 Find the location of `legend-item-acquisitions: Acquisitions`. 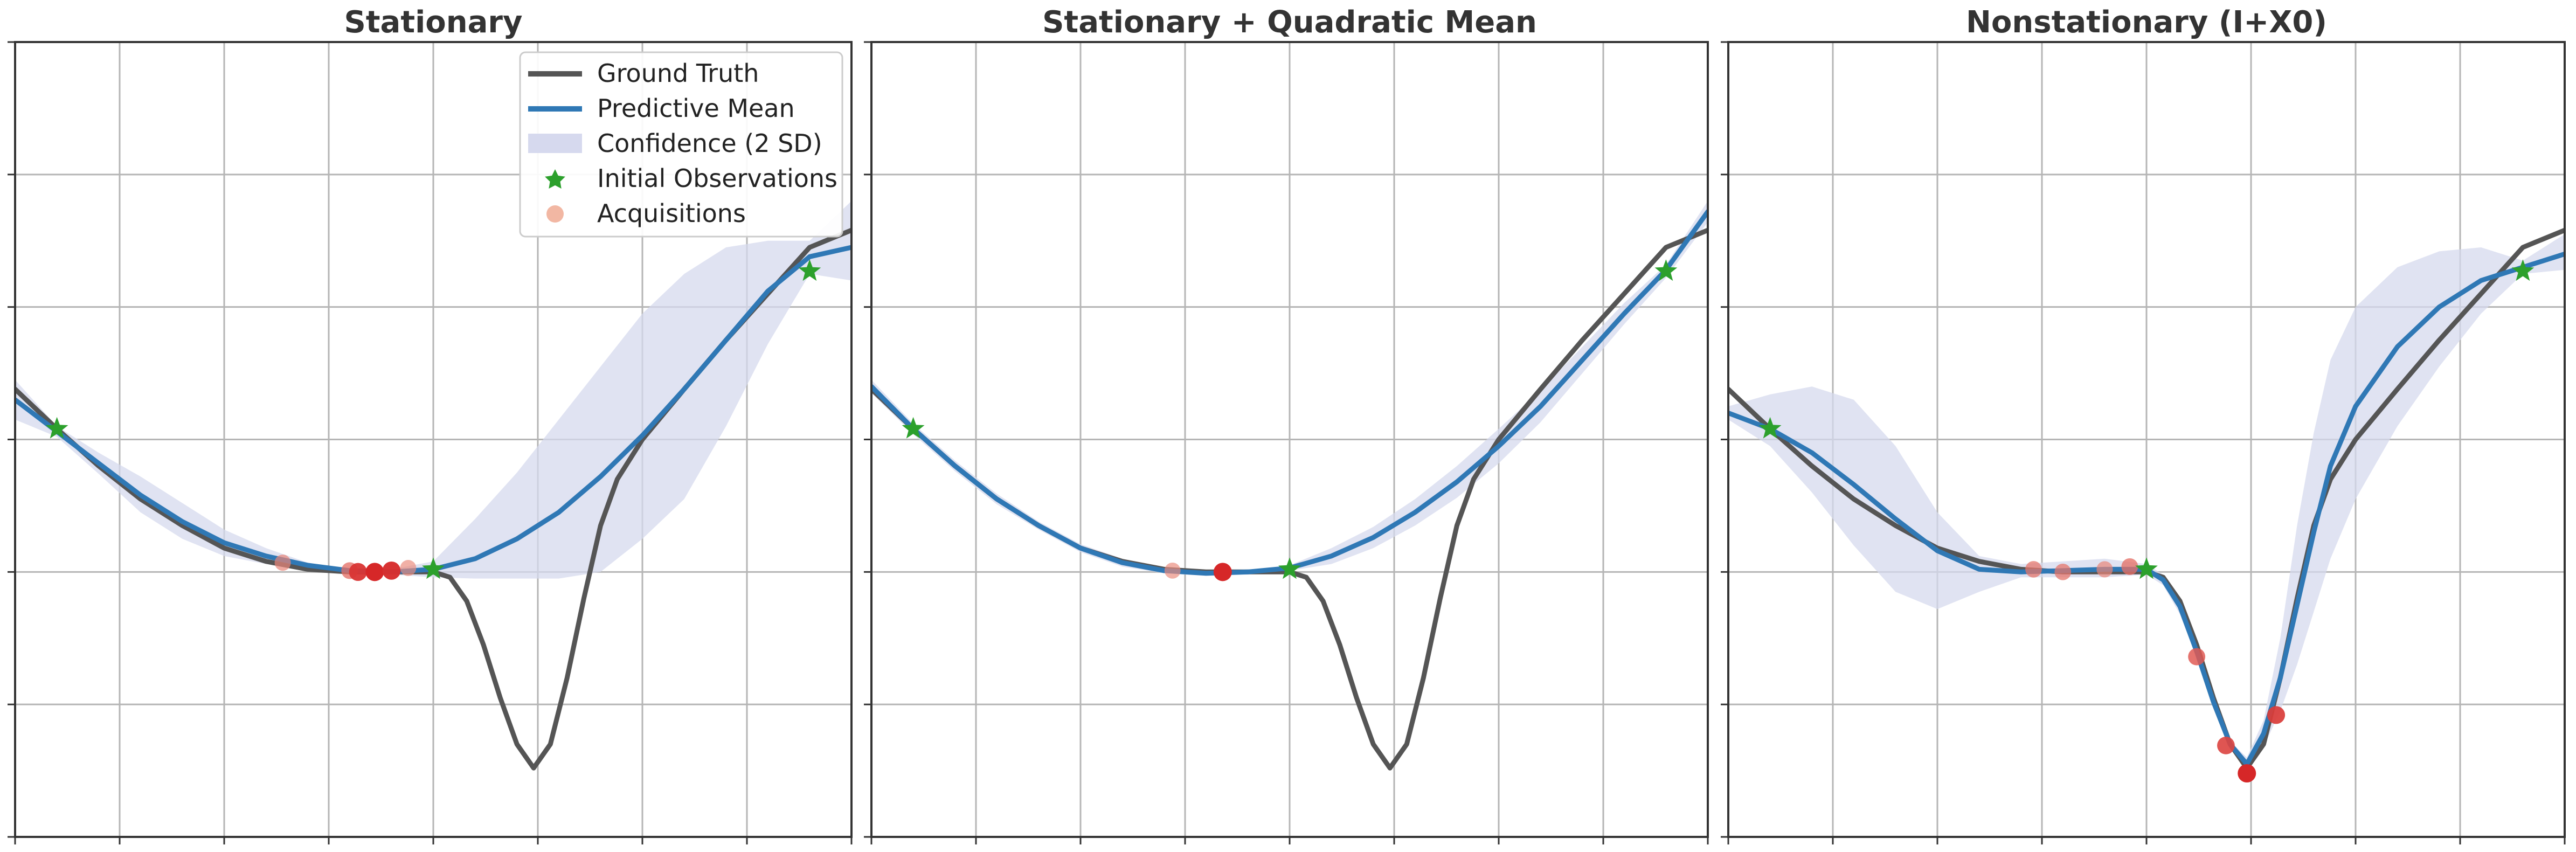

legend-item-acquisitions: Acquisitions is located at coordinates (646, 213).